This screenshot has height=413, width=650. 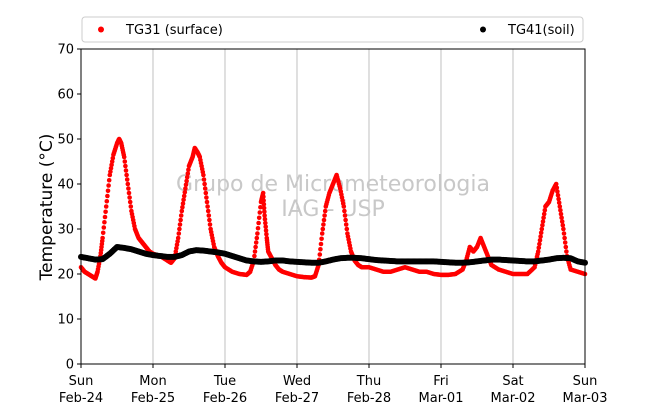 I want to click on y-tick-label: 70, so click(x=65, y=50).